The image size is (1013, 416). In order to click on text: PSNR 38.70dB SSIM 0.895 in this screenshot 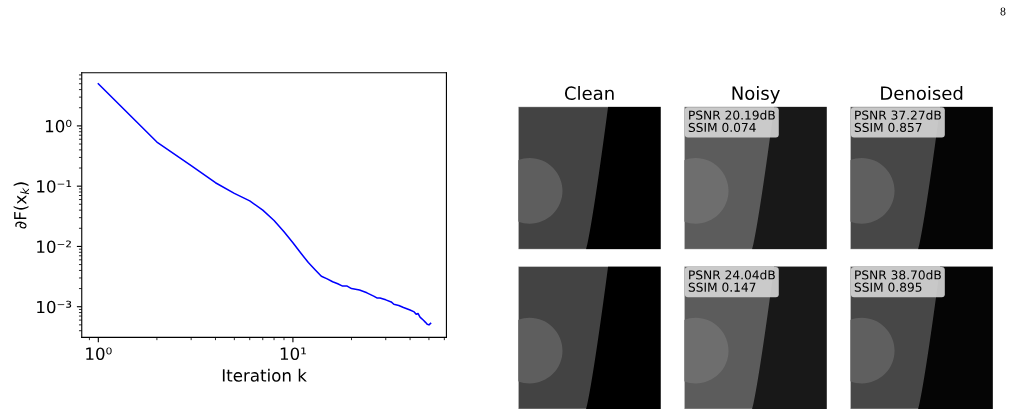, I will do `click(897, 281)`.